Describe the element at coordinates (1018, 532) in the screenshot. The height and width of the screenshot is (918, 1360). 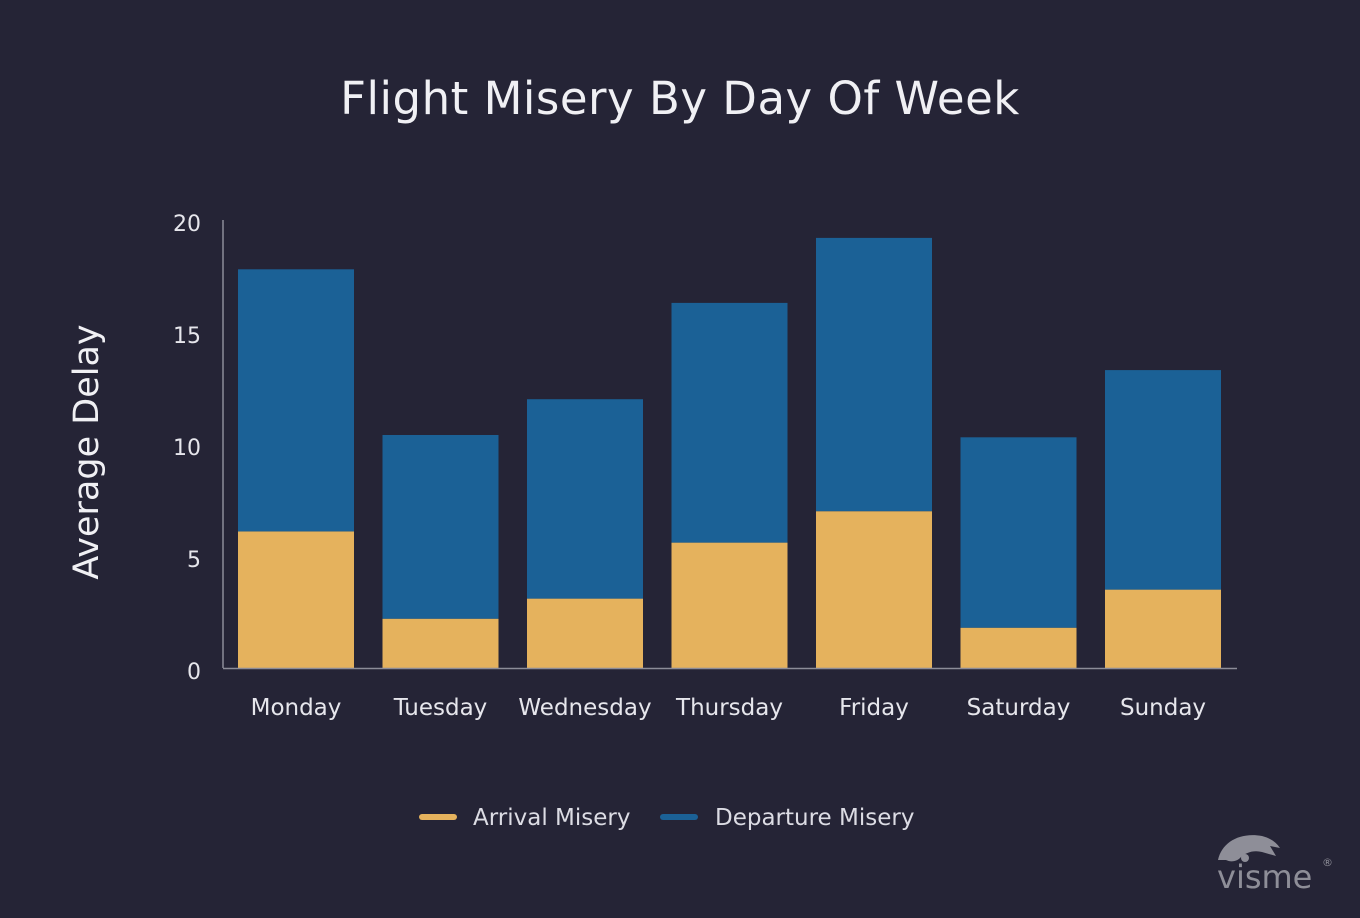
I see `bar-saturday-departure` at that location.